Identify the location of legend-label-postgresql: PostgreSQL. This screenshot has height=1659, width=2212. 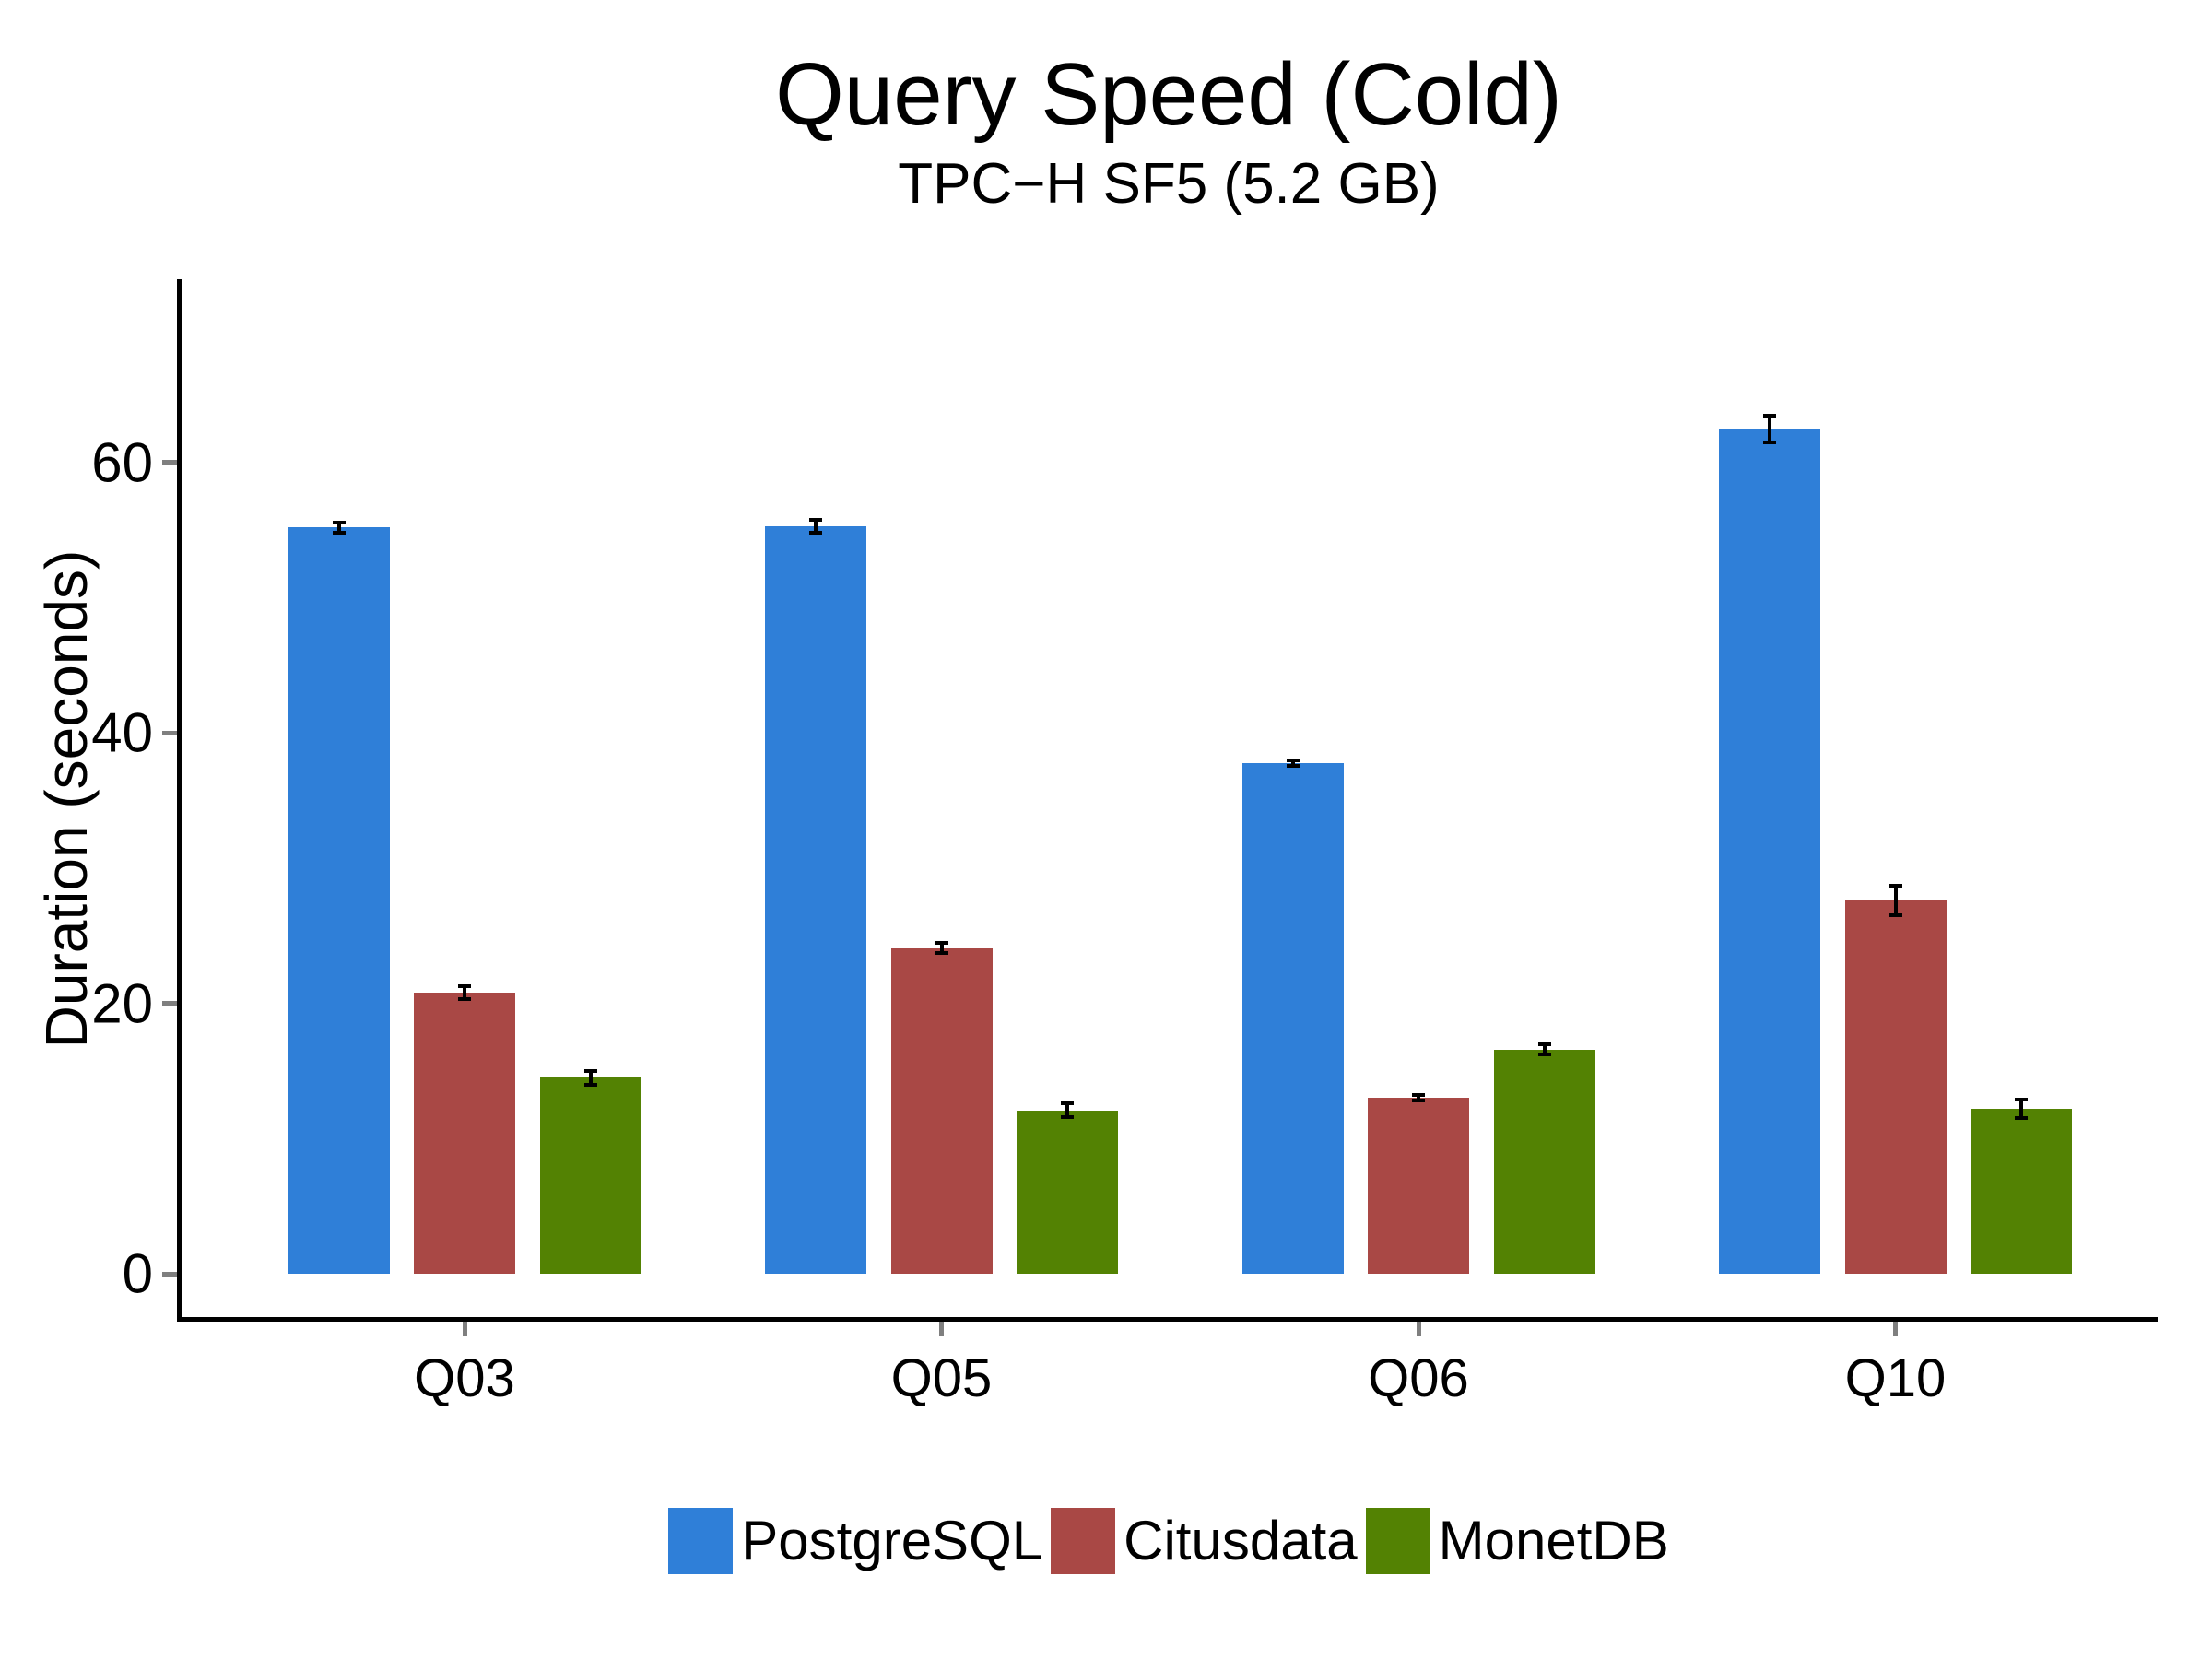
(892, 1540).